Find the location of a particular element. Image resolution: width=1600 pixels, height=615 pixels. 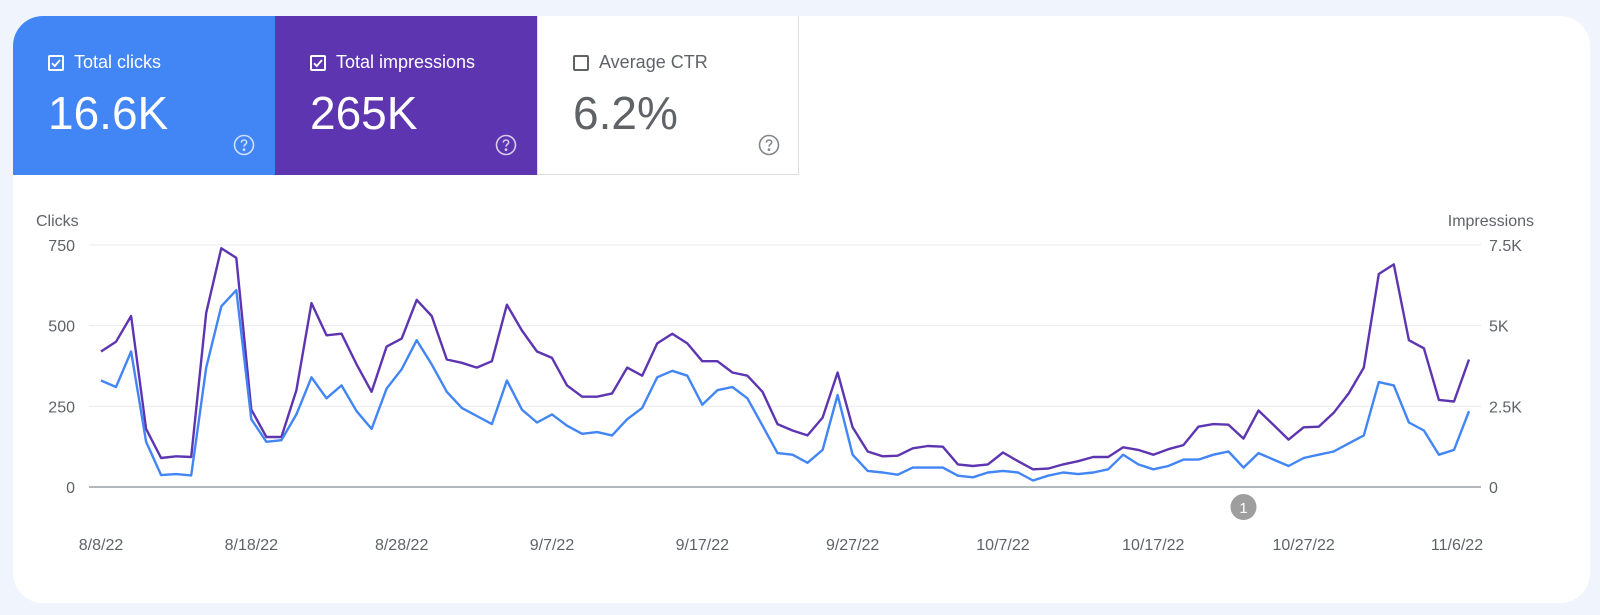

left-tick-label: 750 is located at coordinates (61, 246).